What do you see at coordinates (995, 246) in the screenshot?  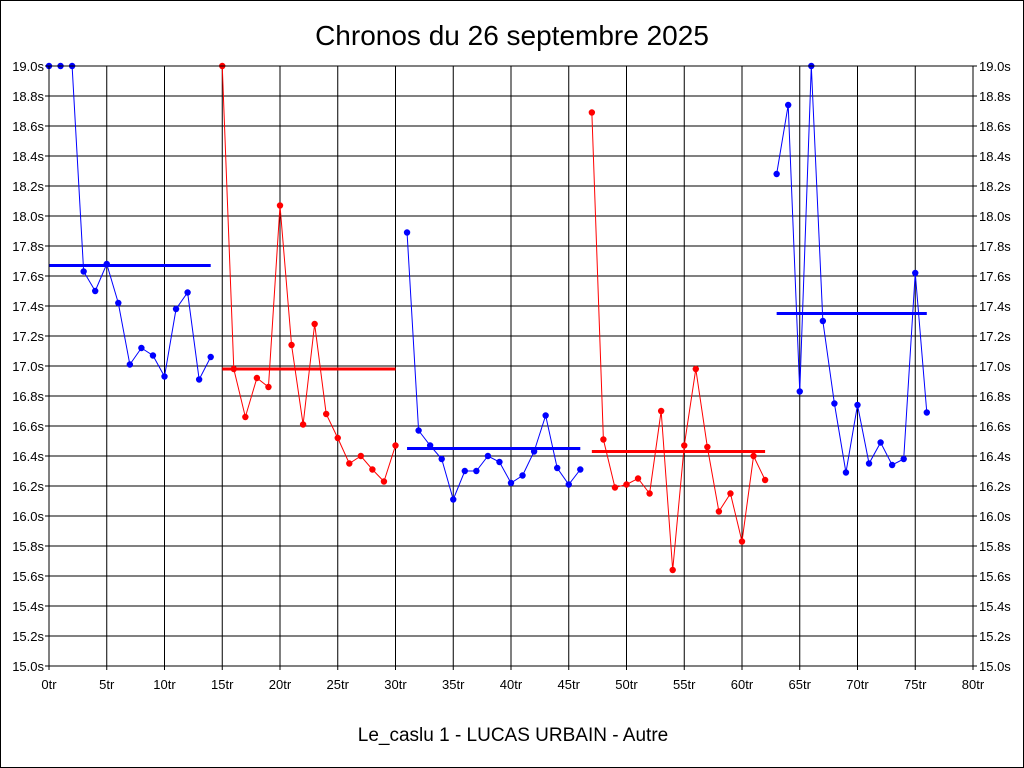 I see `y-tick-label-right: 17.8s` at bounding box center [995, 246].